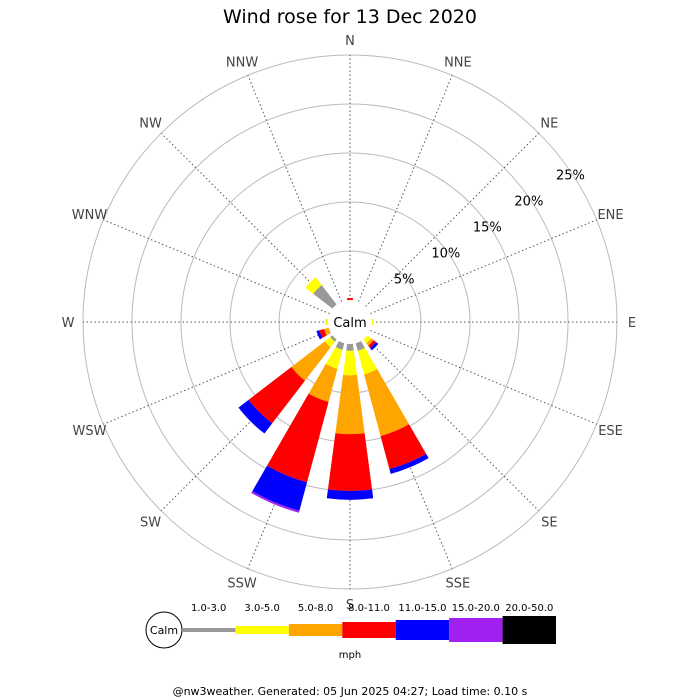 This screenshot has width=700, height=700. I want to click on wind-petals, so click(333, 395).